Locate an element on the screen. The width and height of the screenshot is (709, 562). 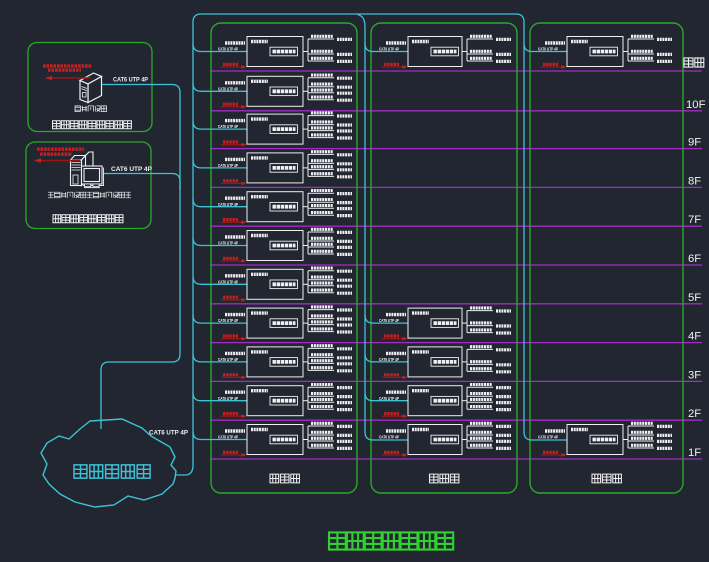
svg-text: 6F is located at coordinates (694, 259).